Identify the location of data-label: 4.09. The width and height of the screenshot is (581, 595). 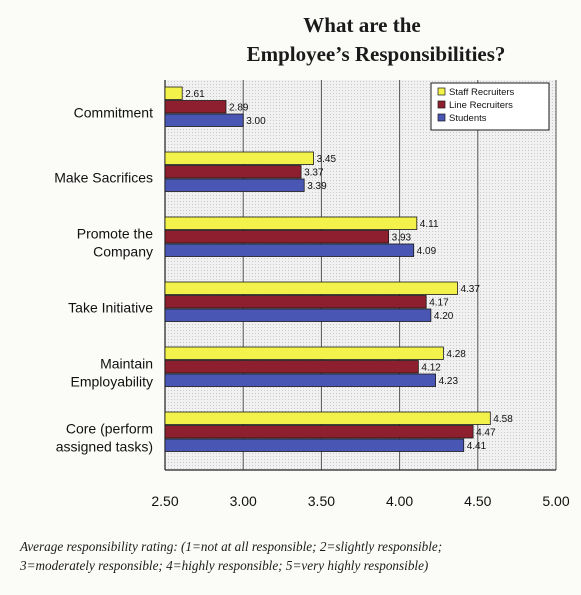
(427, 251).